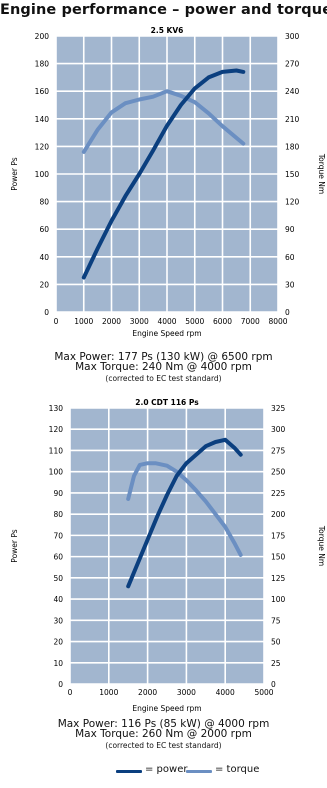 The image size is (327, 788). I want to click on y2-tick-label: 210, so click(292, 119).